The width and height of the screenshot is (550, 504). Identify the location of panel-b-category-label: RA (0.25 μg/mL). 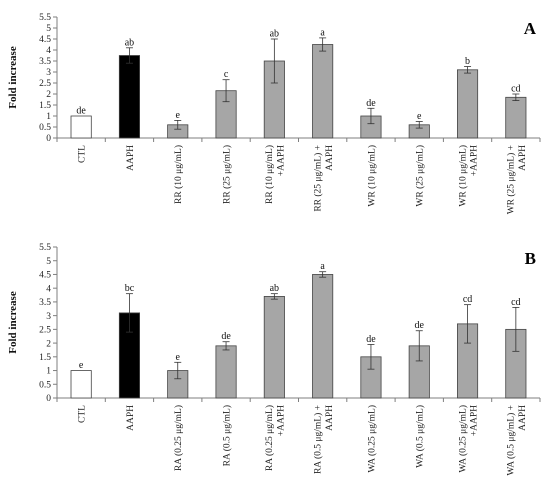
(178, 438).